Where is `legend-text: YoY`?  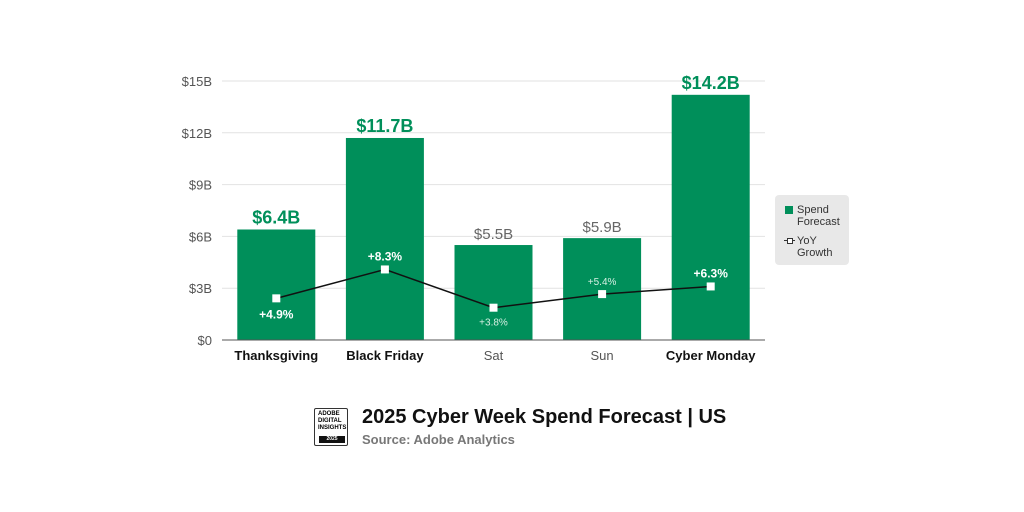
legend-text: YoY is located at coordinates (807, 241).